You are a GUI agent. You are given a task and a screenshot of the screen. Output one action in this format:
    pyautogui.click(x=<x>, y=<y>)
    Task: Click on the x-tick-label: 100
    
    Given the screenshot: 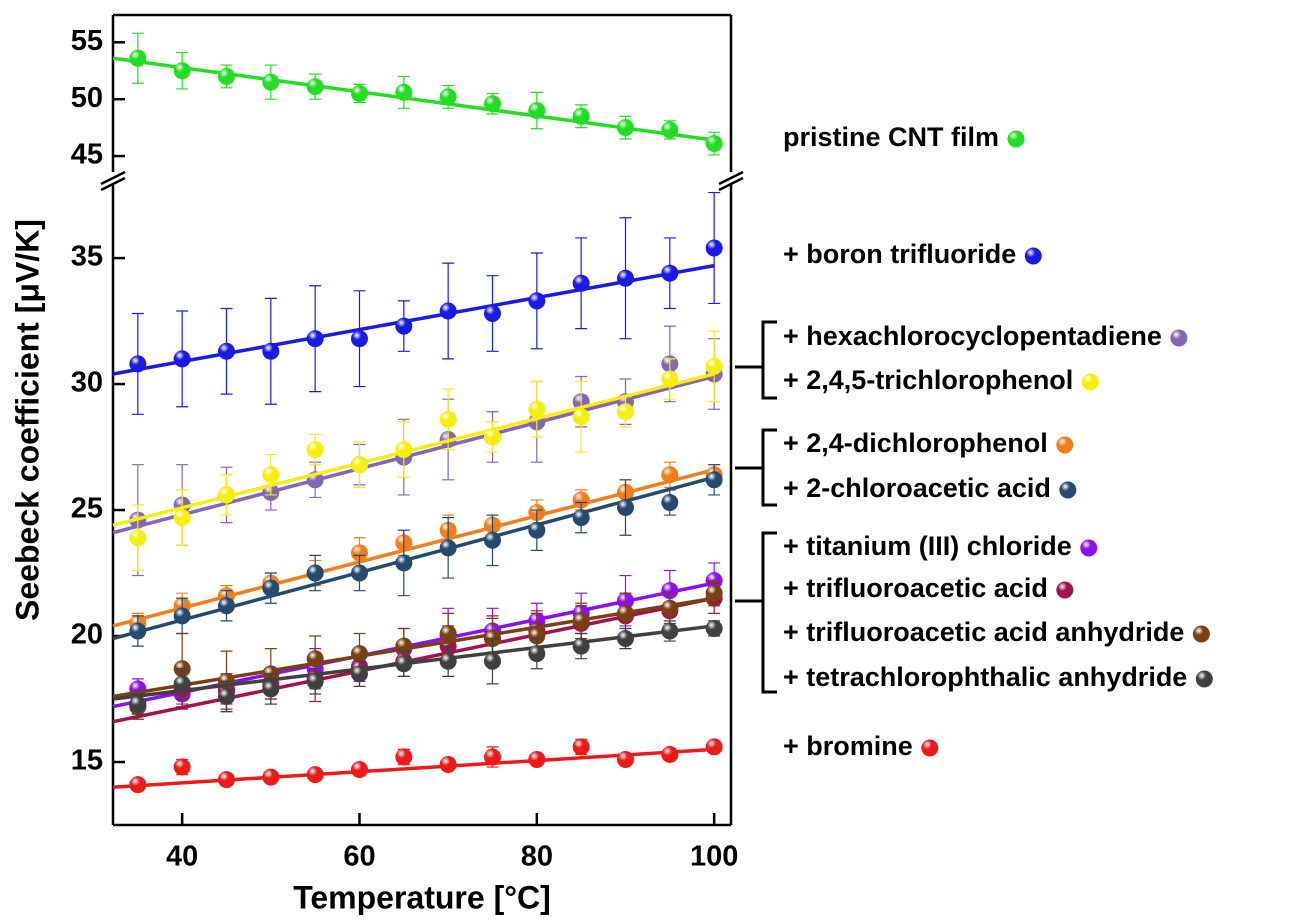 What is the action you would take?
    pyautogui.click(x=714, y=857)
    